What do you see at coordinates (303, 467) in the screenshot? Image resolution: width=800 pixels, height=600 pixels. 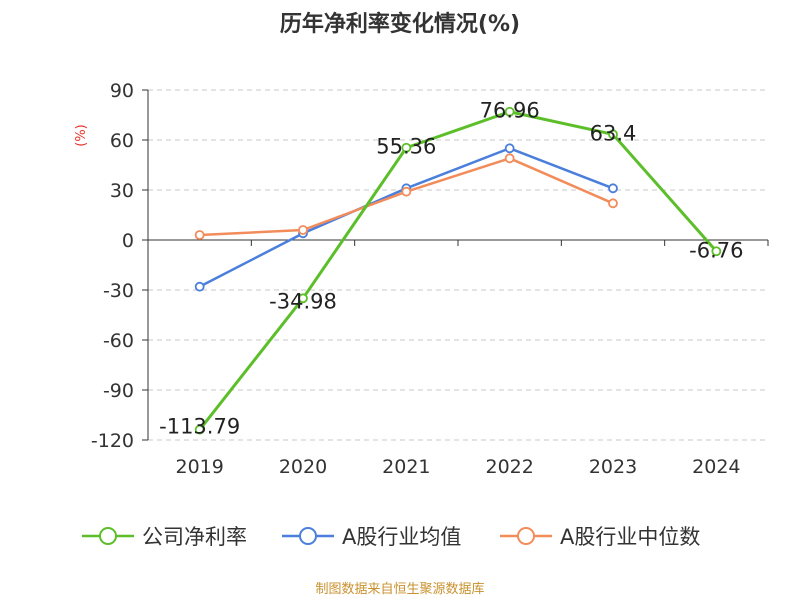 I see `x-tick-label: 2020` at bounding box center [303, 467].